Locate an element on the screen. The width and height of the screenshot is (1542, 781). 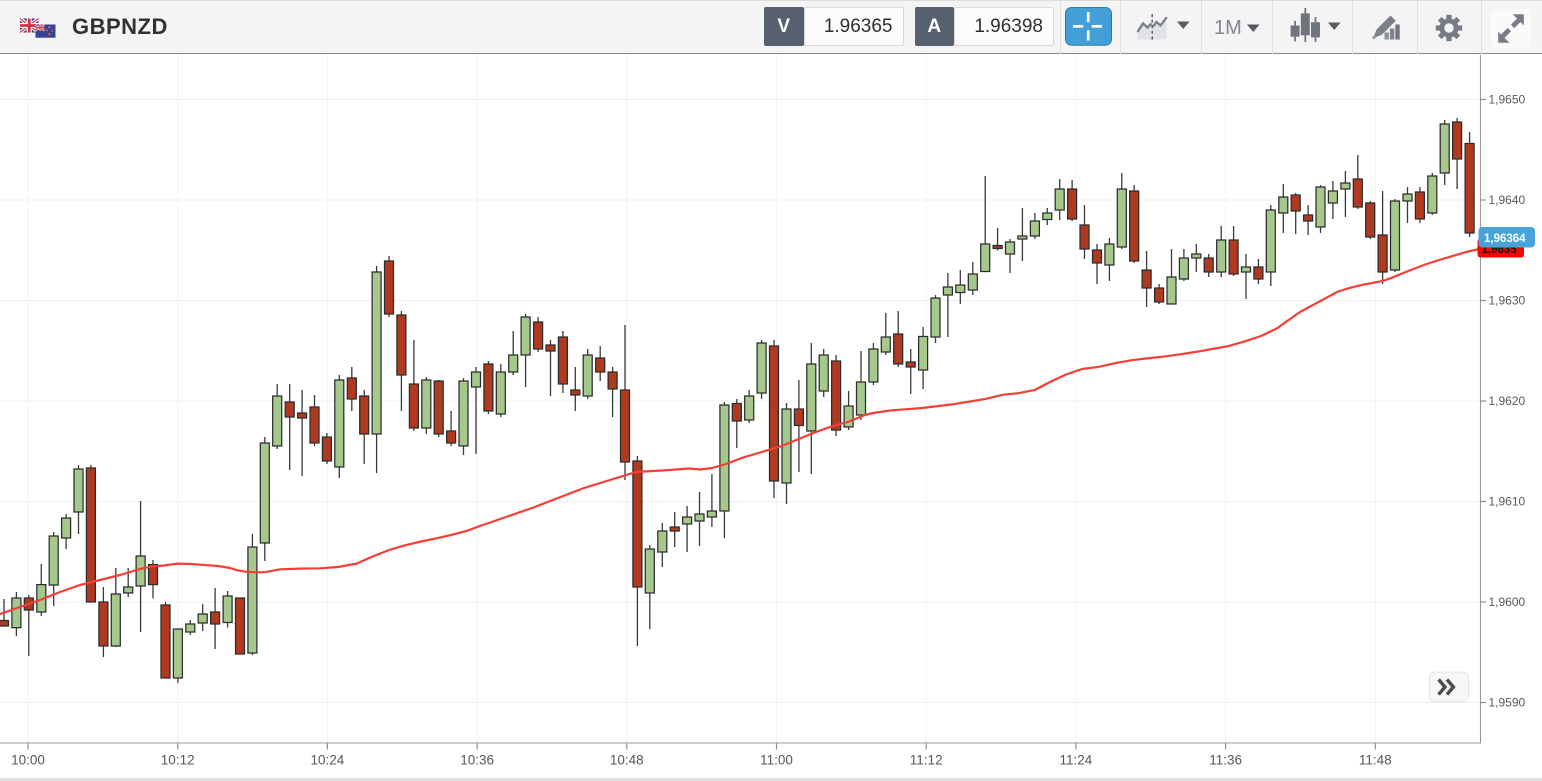
svg-text: 10:48 is located at coordinates (627, 760).